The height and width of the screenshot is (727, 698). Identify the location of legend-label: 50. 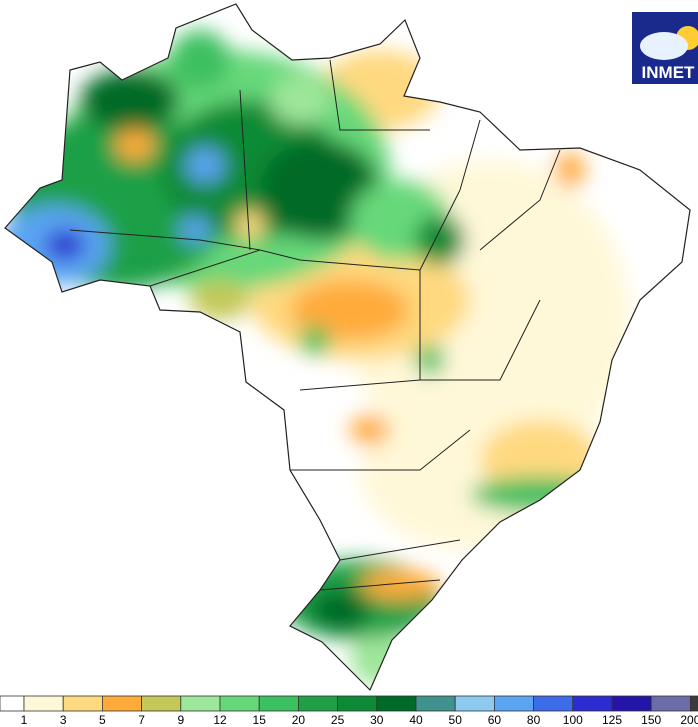
(456, 720).